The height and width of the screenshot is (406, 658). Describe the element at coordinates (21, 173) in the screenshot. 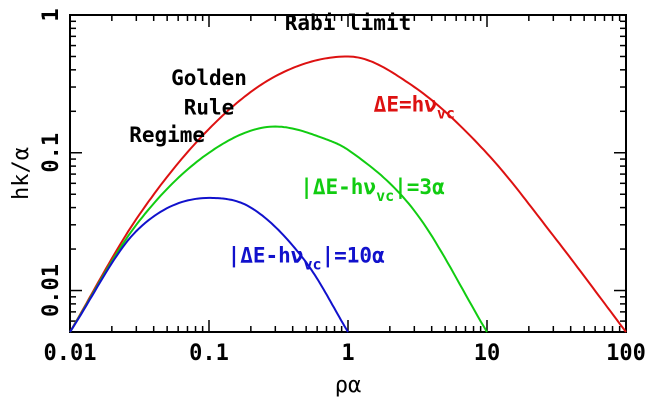

I see `y-axis-label: hk/α` at that location.